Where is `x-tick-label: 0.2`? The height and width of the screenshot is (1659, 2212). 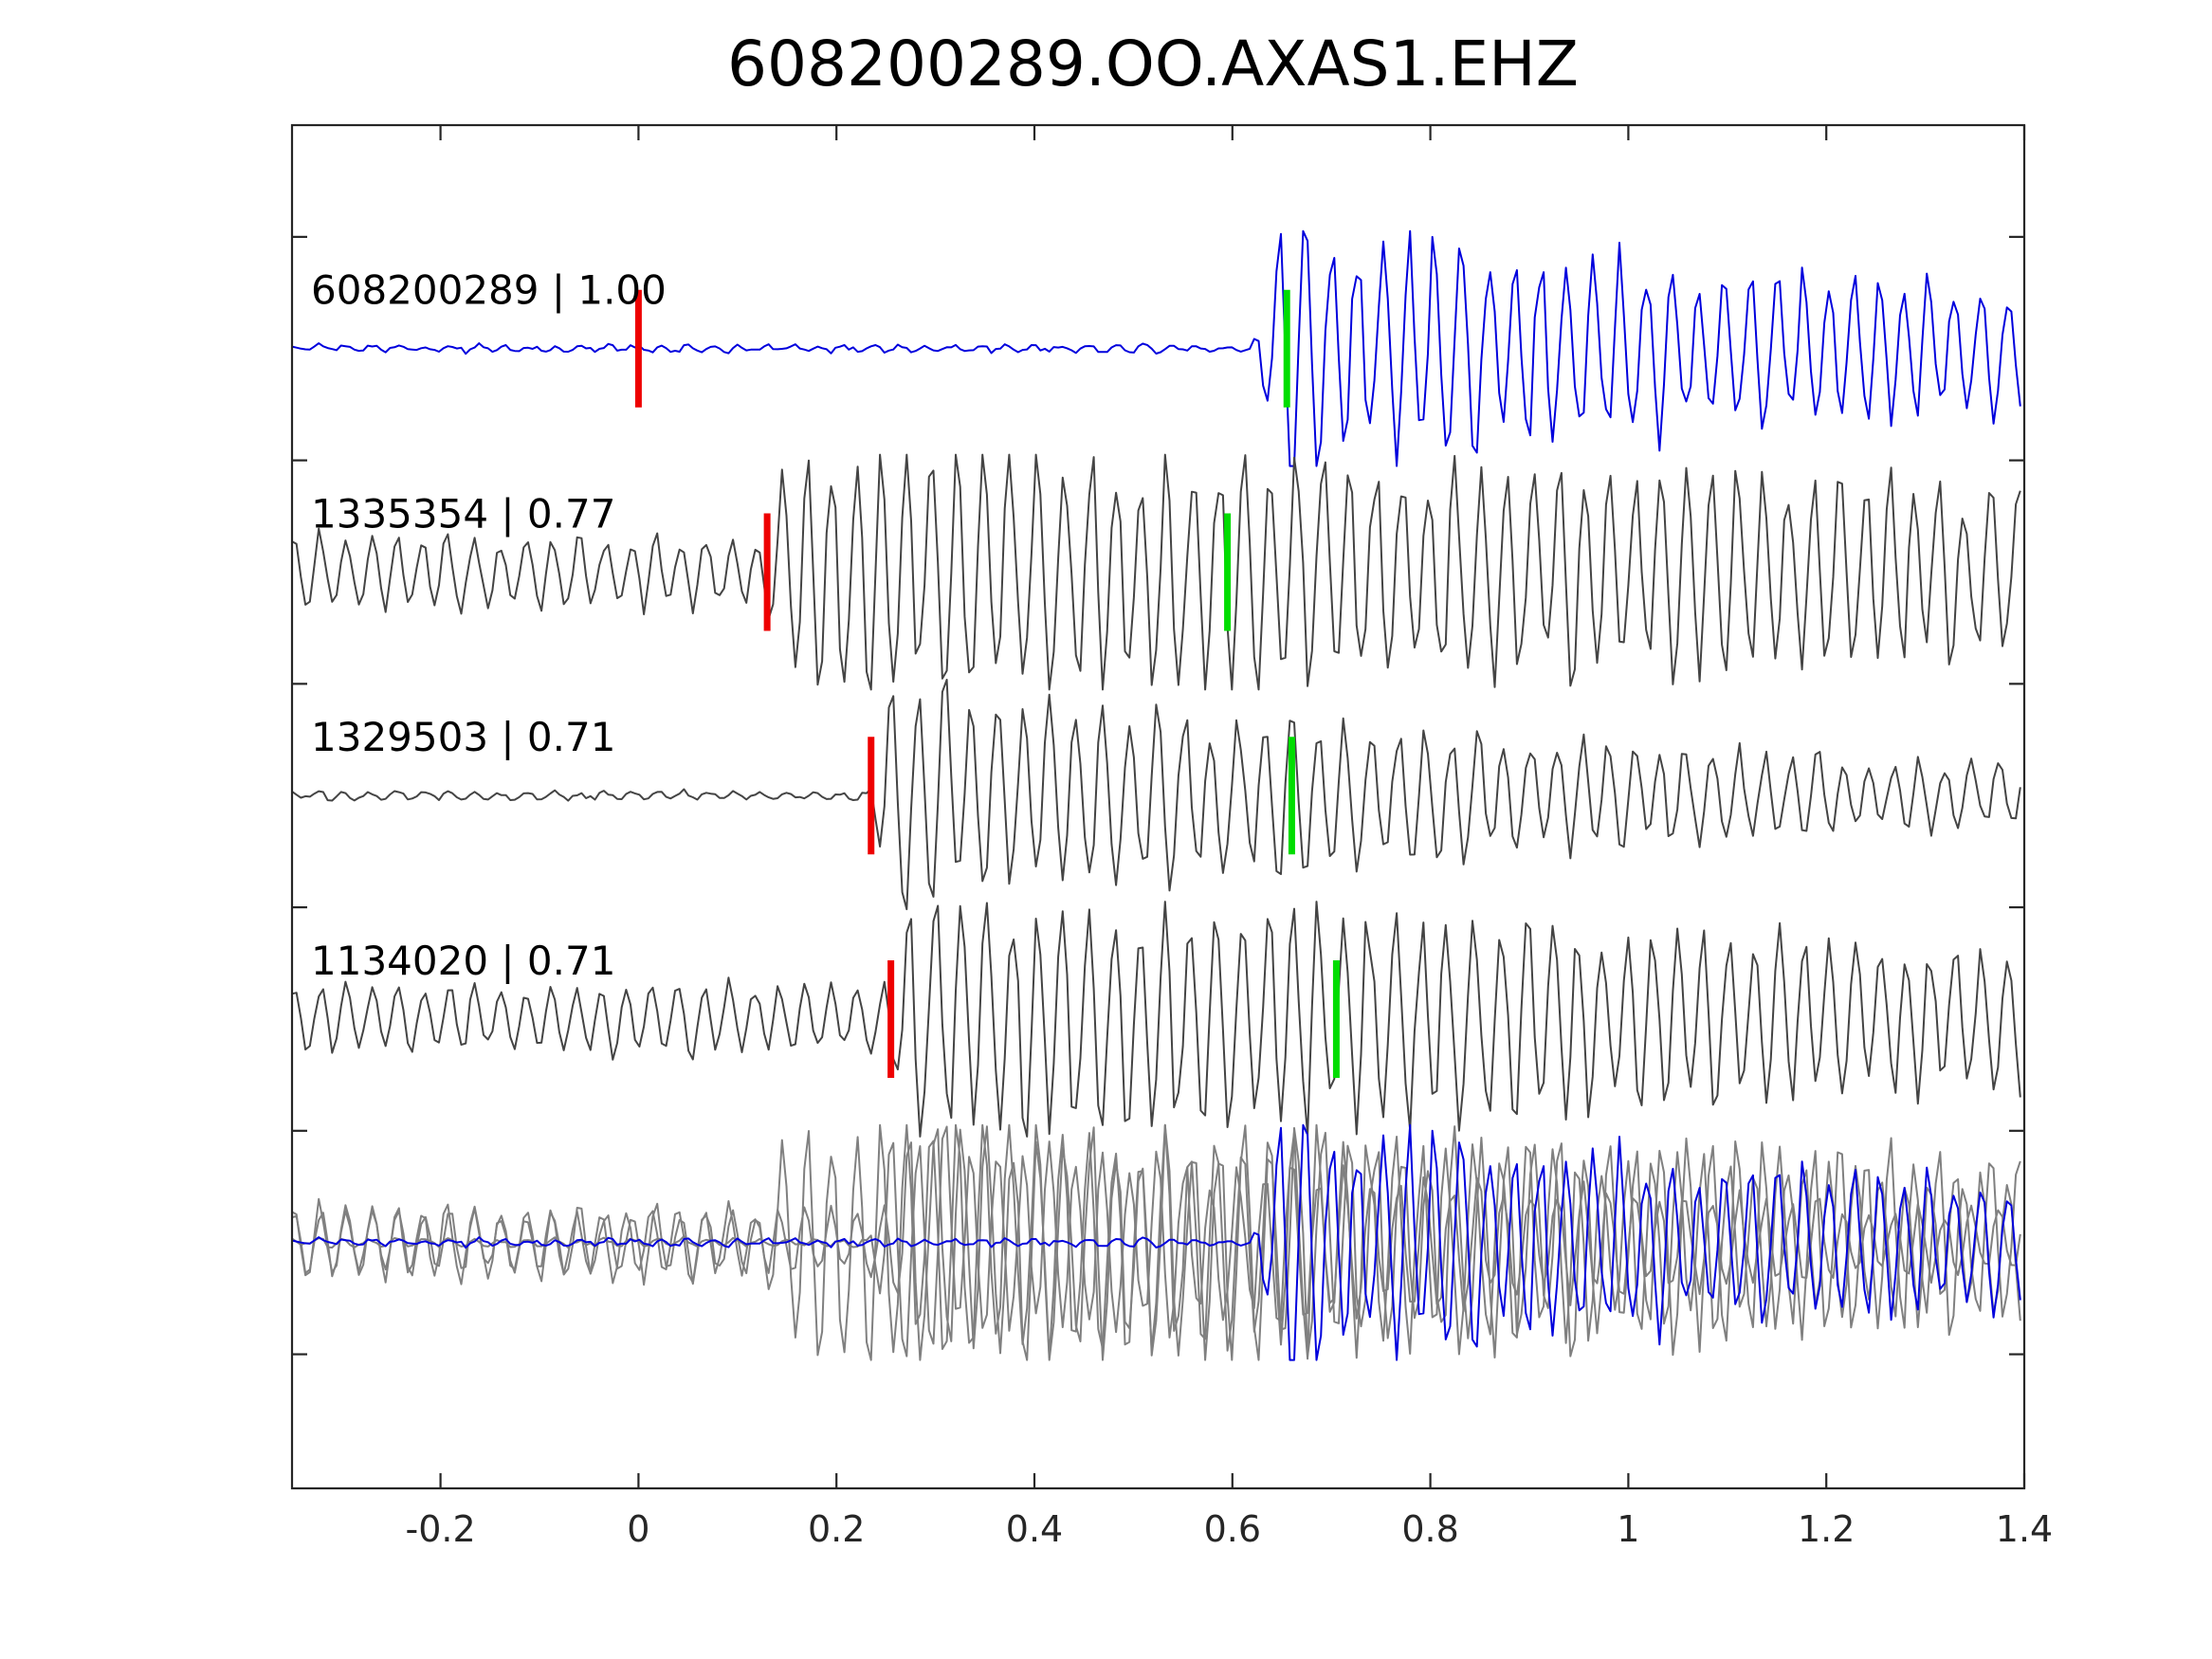 x-tick-label: 0.2 is located at coordinates (836, 1529).